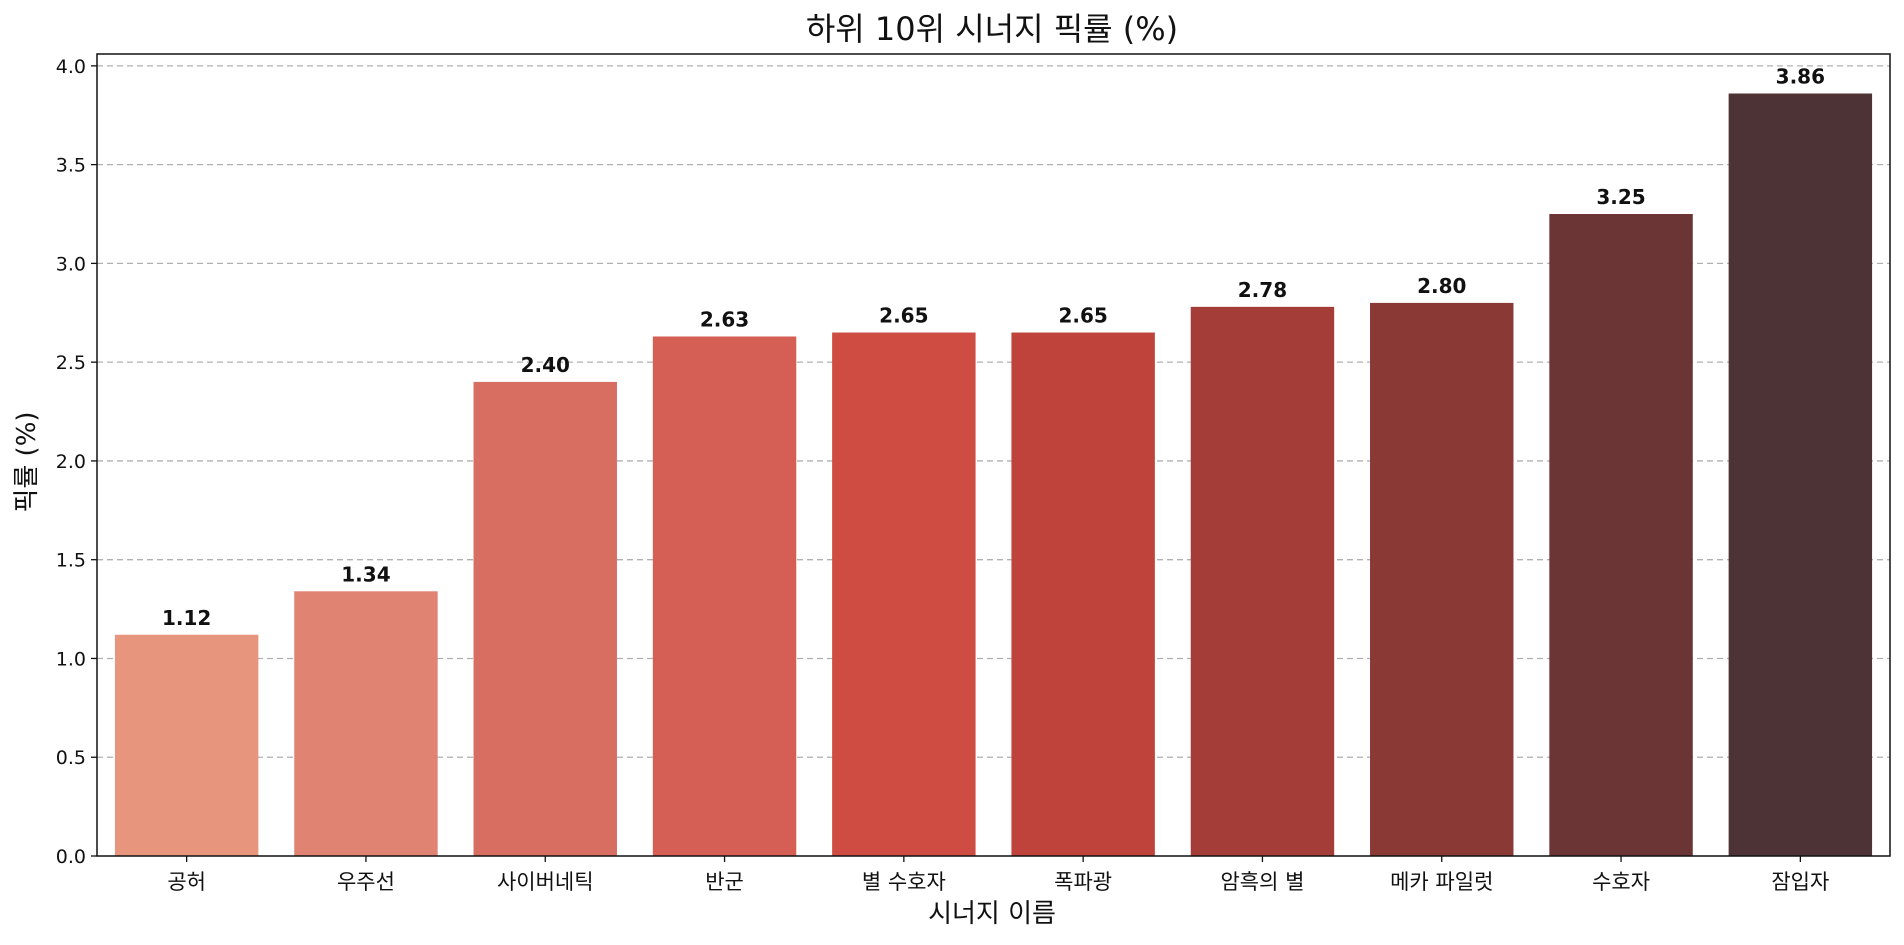  I want to click on chart-title: 하위 10위 시너지 픽률 (%), so click(992, 29).